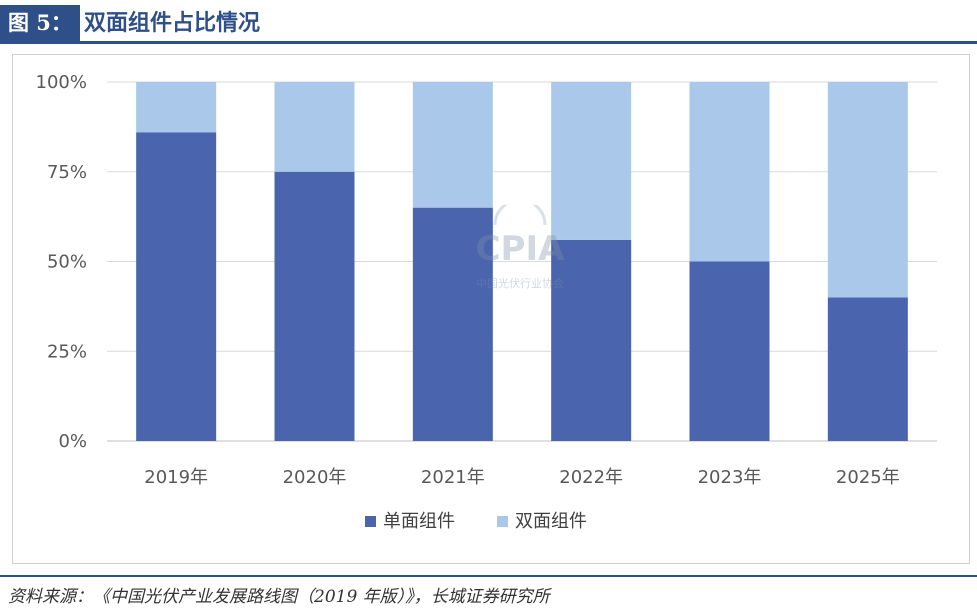 The width and height of the screenshot is (977, 614). Describe the element at coordinates (476, 521) in the screenshot. I see `legend: 单面组件 双面组件` at that location.